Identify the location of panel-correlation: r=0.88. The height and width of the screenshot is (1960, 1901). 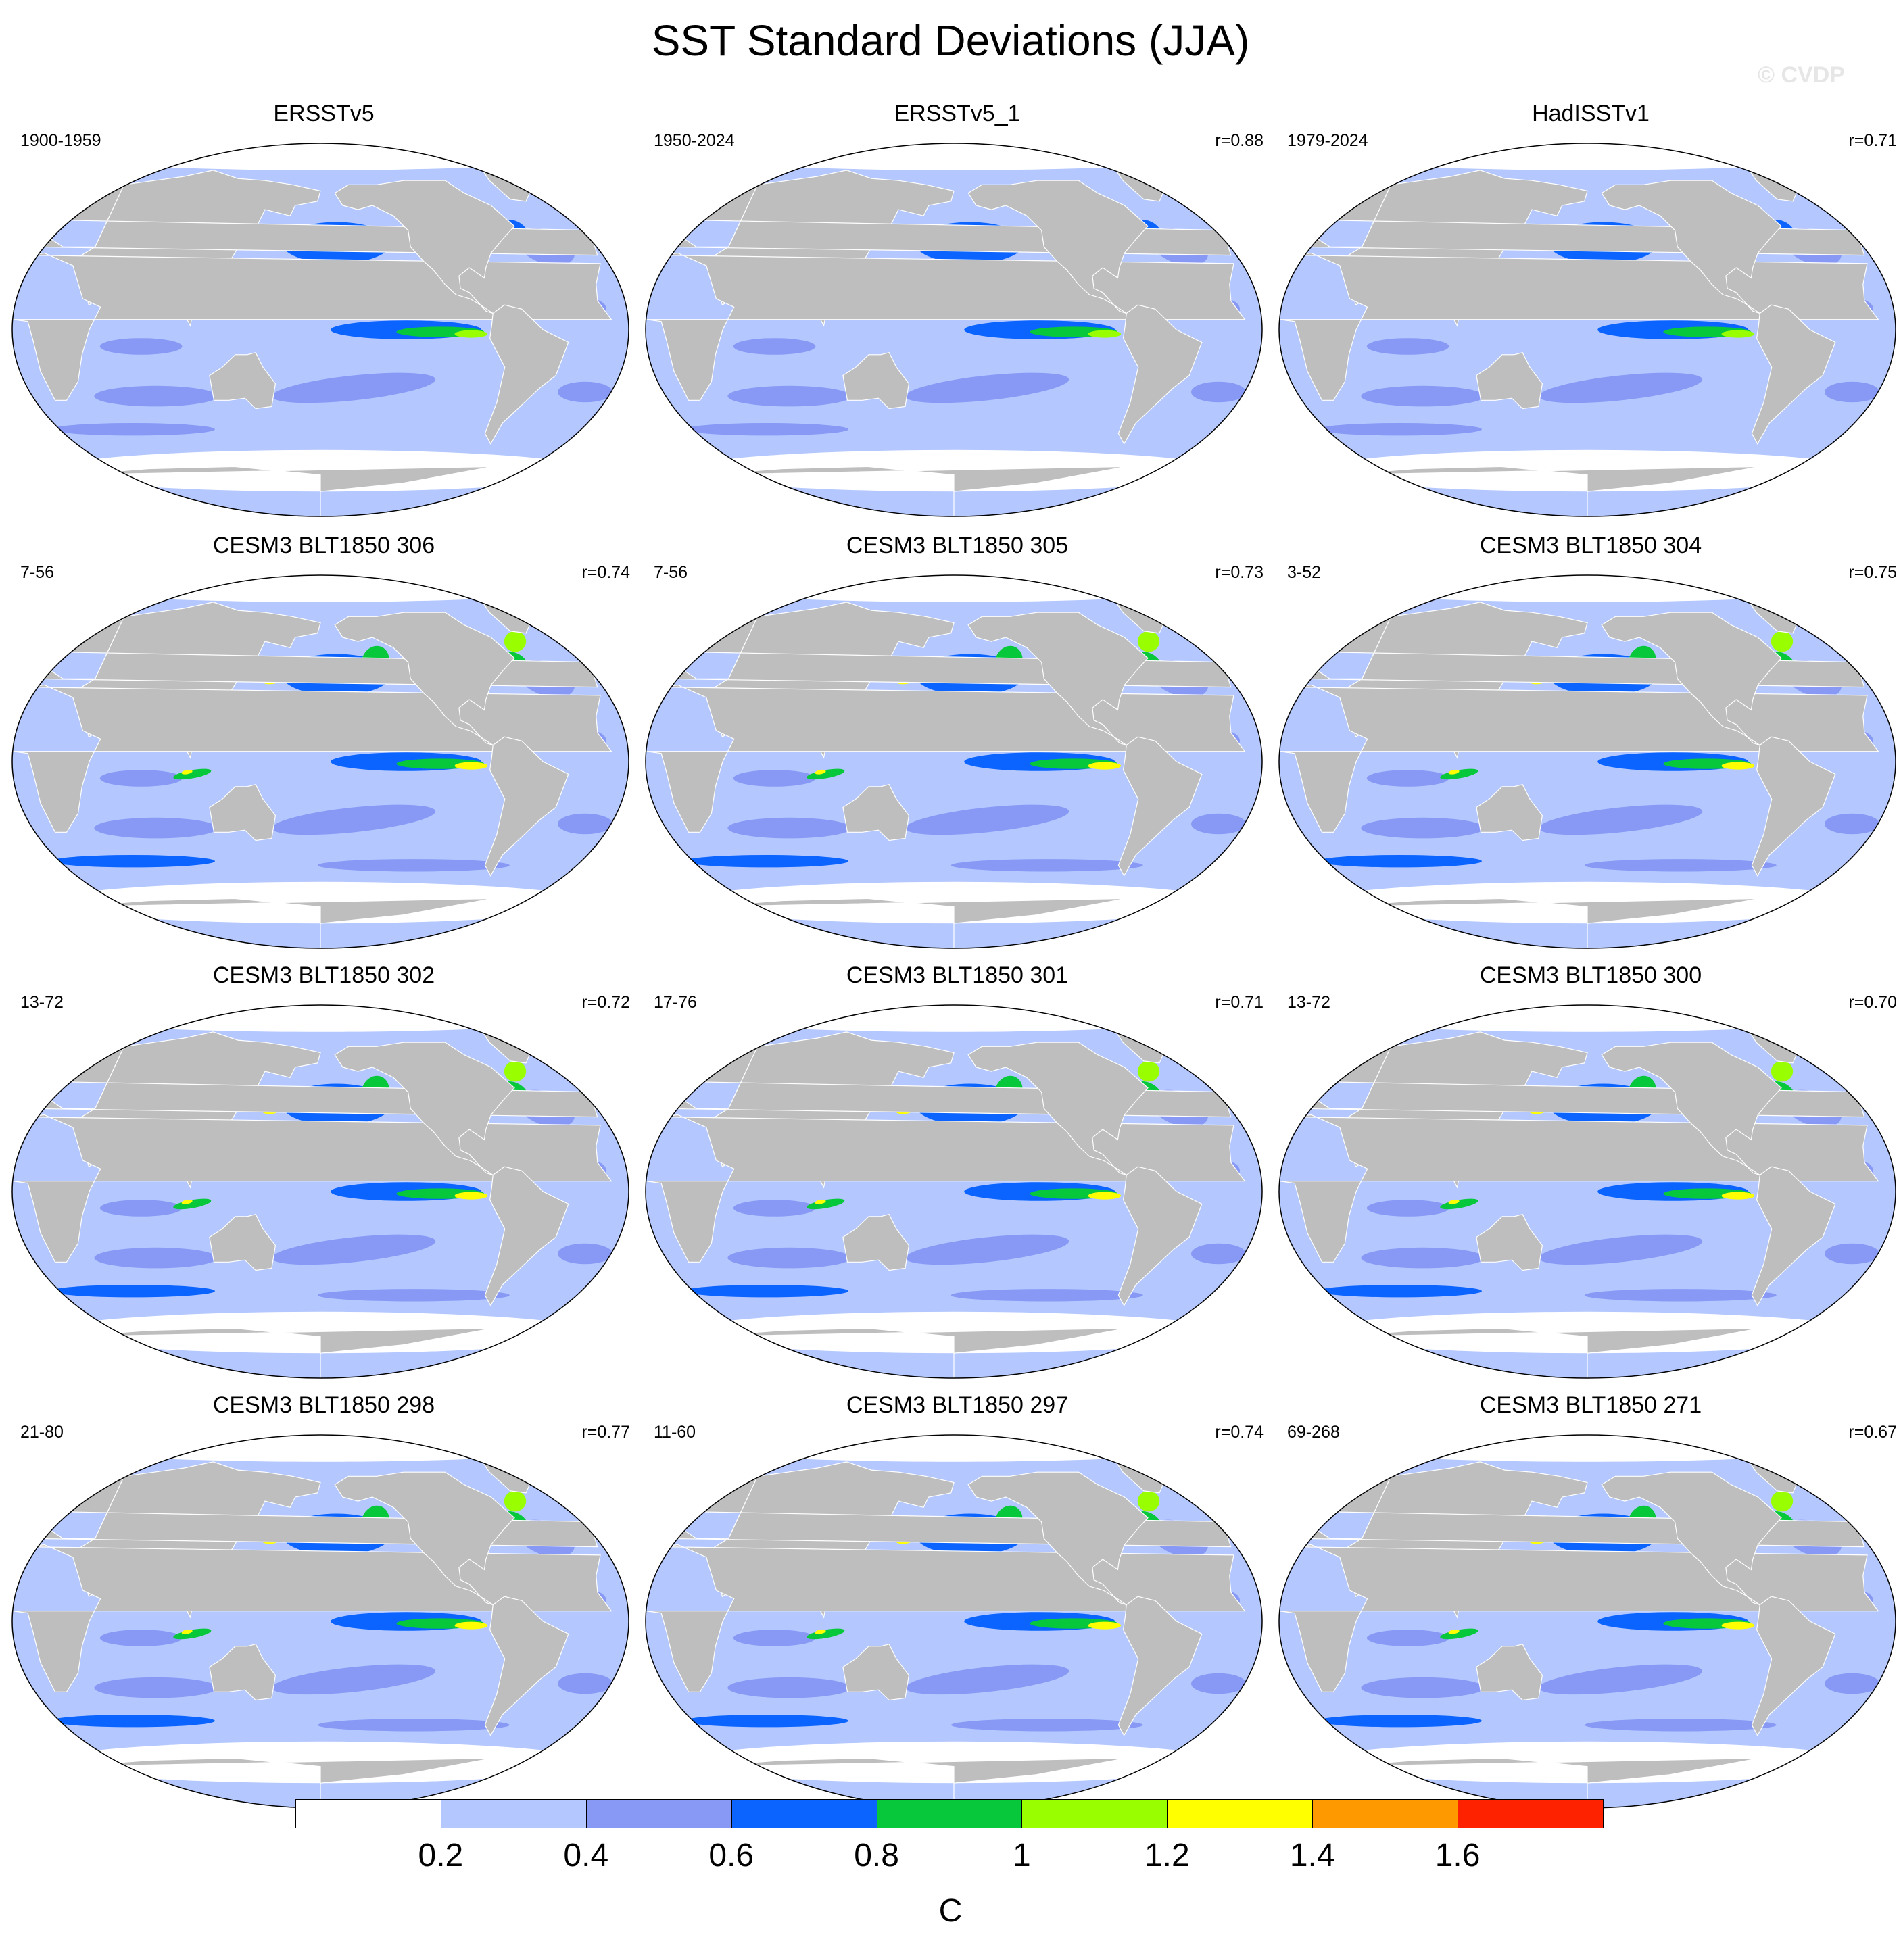
(1239, 140).